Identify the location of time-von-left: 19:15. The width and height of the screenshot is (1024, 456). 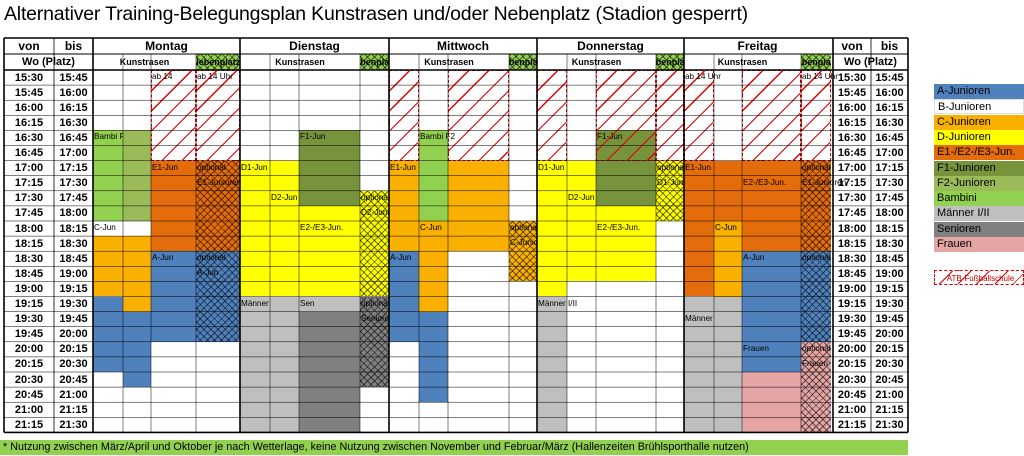
(29, 304).